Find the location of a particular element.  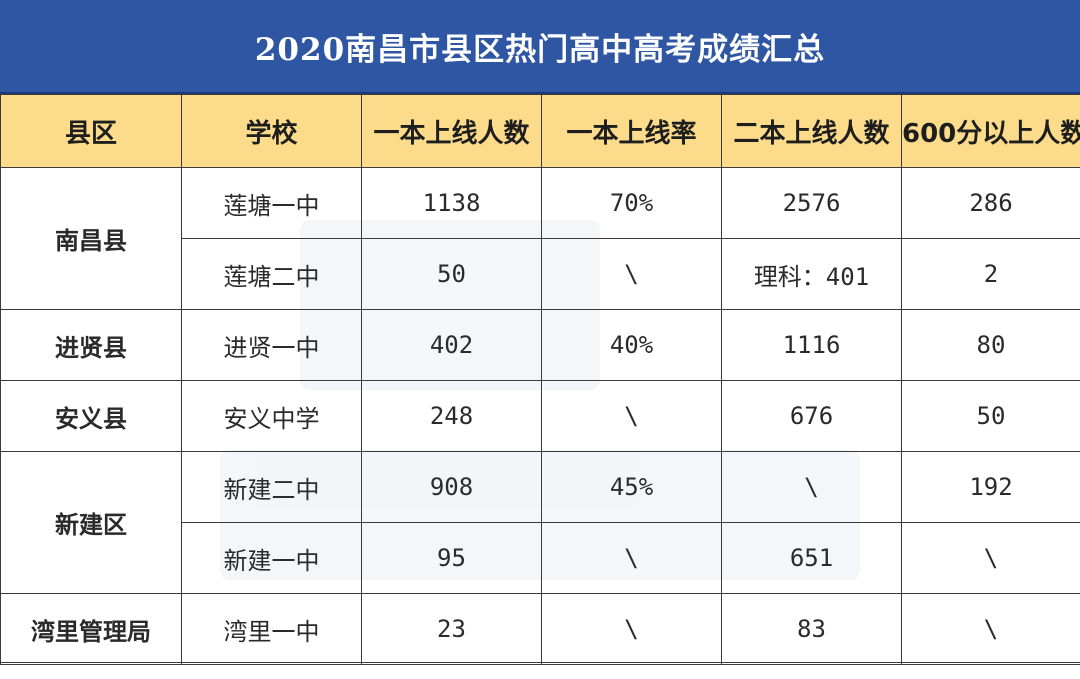

over600-count-cell: 192 is located at coordinates (990, 487).